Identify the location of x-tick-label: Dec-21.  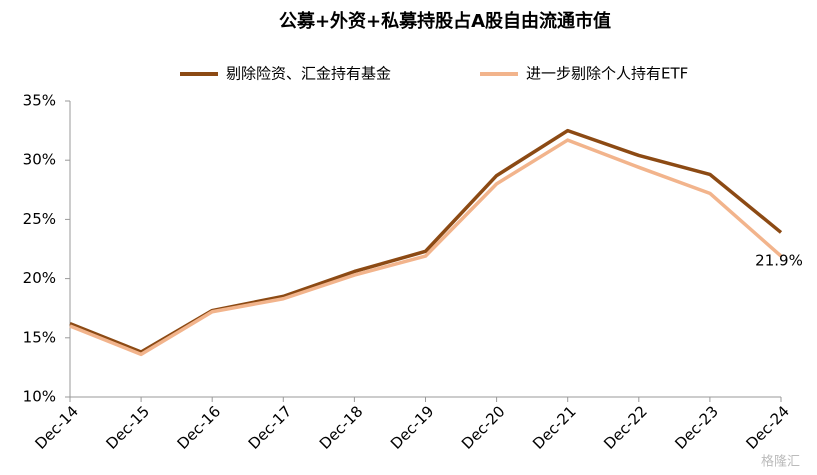
(554, 427).